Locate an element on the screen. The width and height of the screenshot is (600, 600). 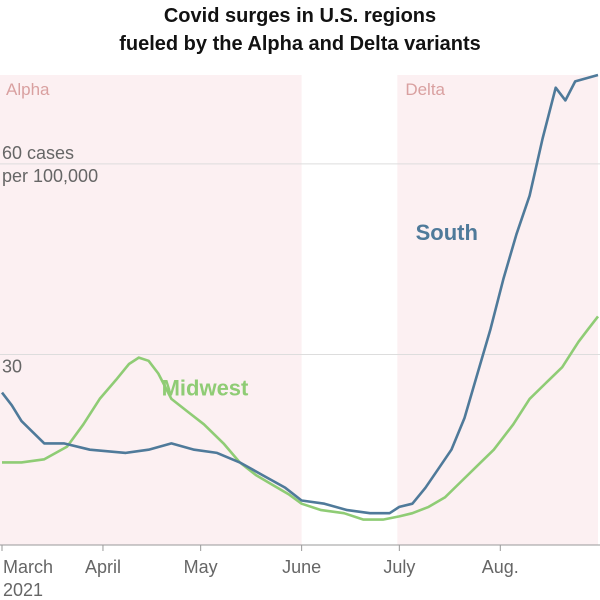
series-label-south: South is located at coordinates (447, 232).